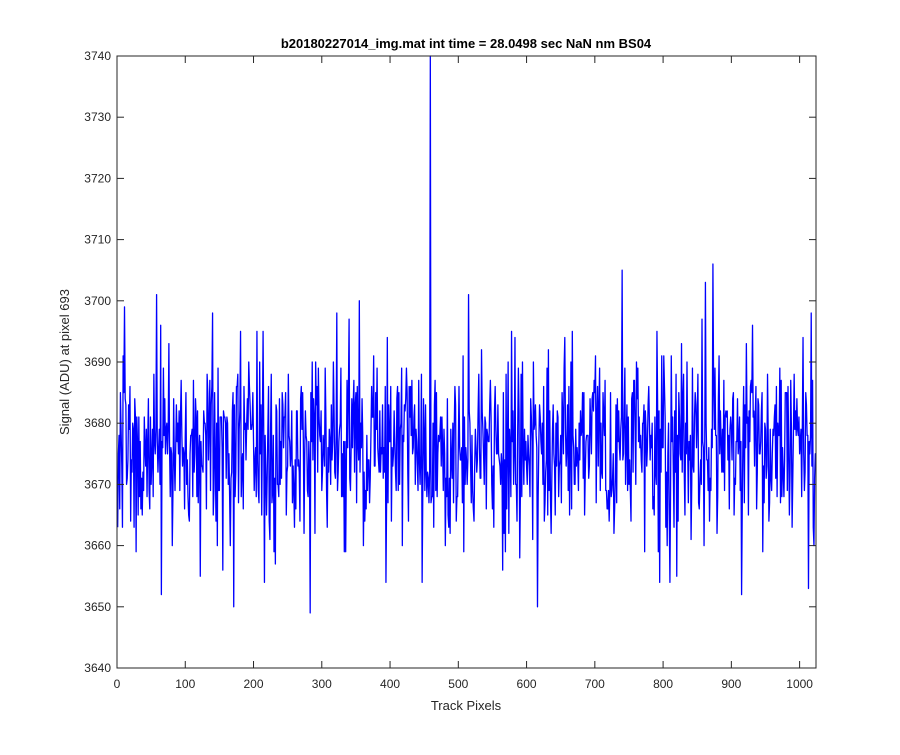  What do you see at coordinates (185, 684) in the screenshot?
I see `x-tick-label: 100` at bounding box center [185, 684].